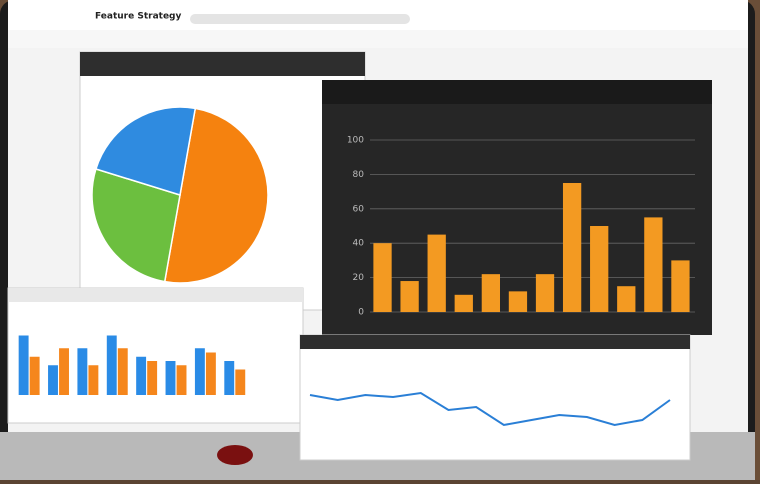 The width and height of the screenshot is (760, 484). Describe the element at coordinates (359, 244) in the screenshot. I see `y-tick-label: 40` at that location.